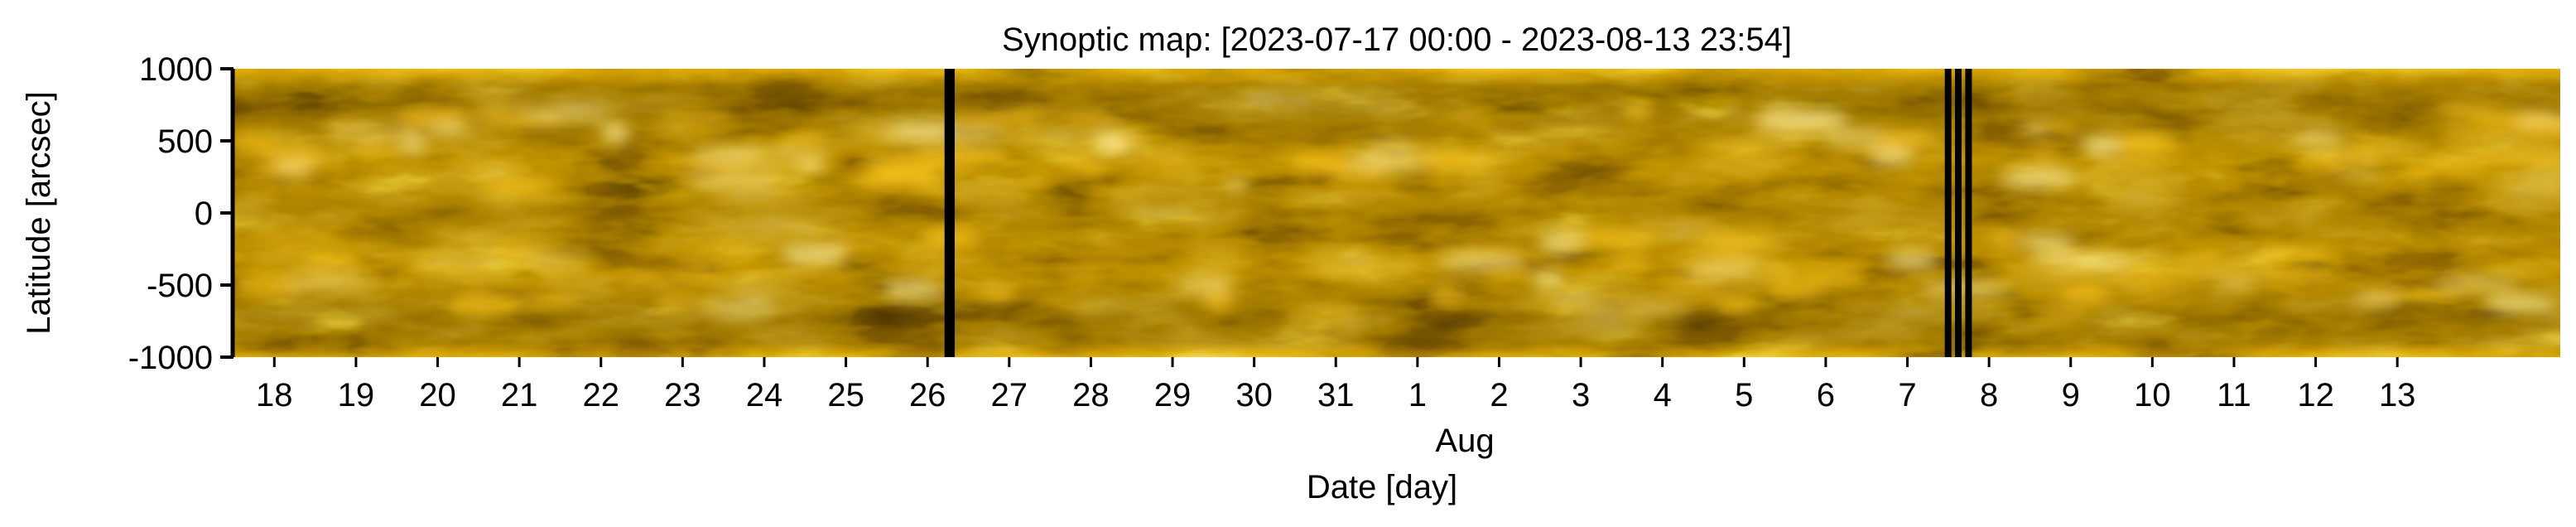  Describe the element at coordinates (2397, 395) in the screenshot. I see `x-tick-label: 13` at that location.